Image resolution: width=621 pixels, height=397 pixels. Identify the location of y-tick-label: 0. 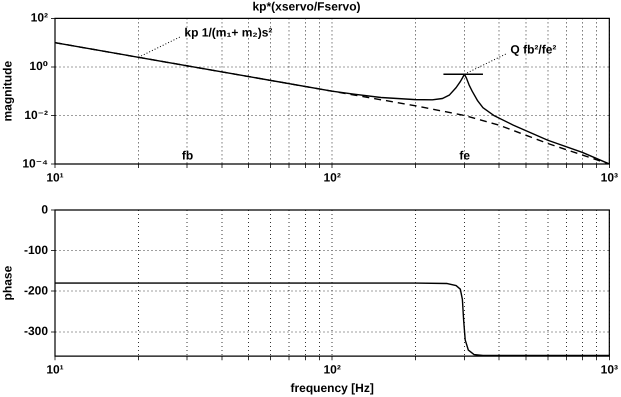
(44, 209).